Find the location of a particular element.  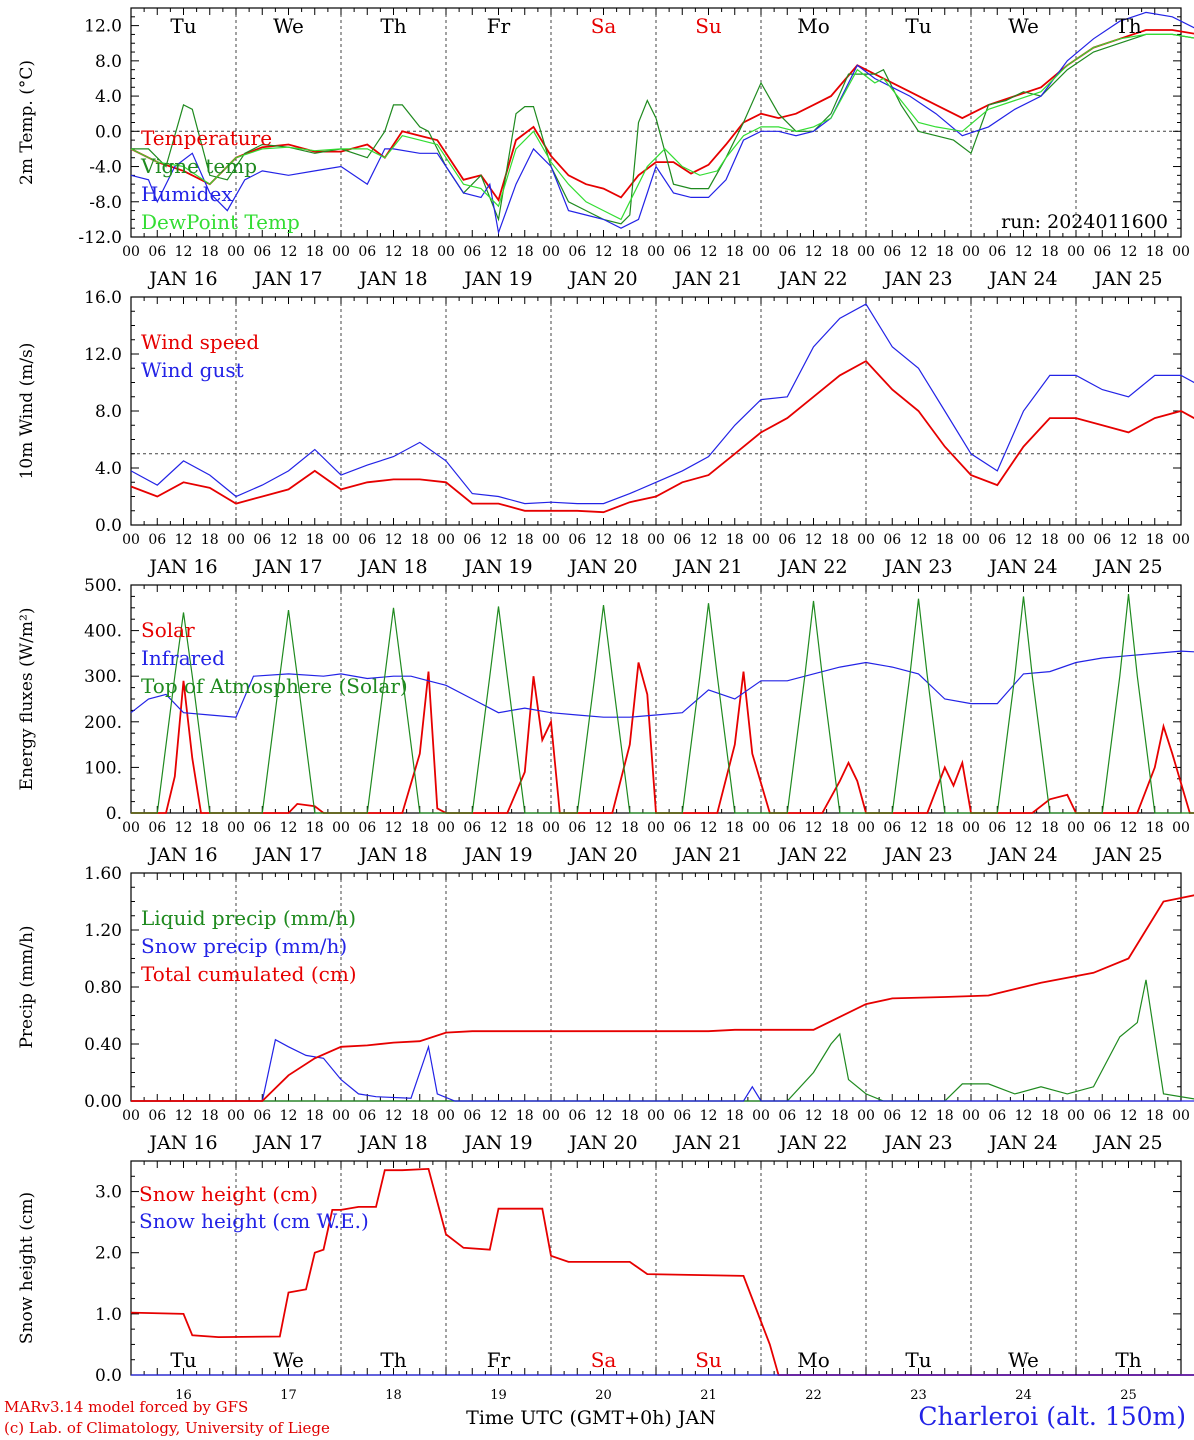

y-tick-label: 300. is located at coordinates (103, 677).